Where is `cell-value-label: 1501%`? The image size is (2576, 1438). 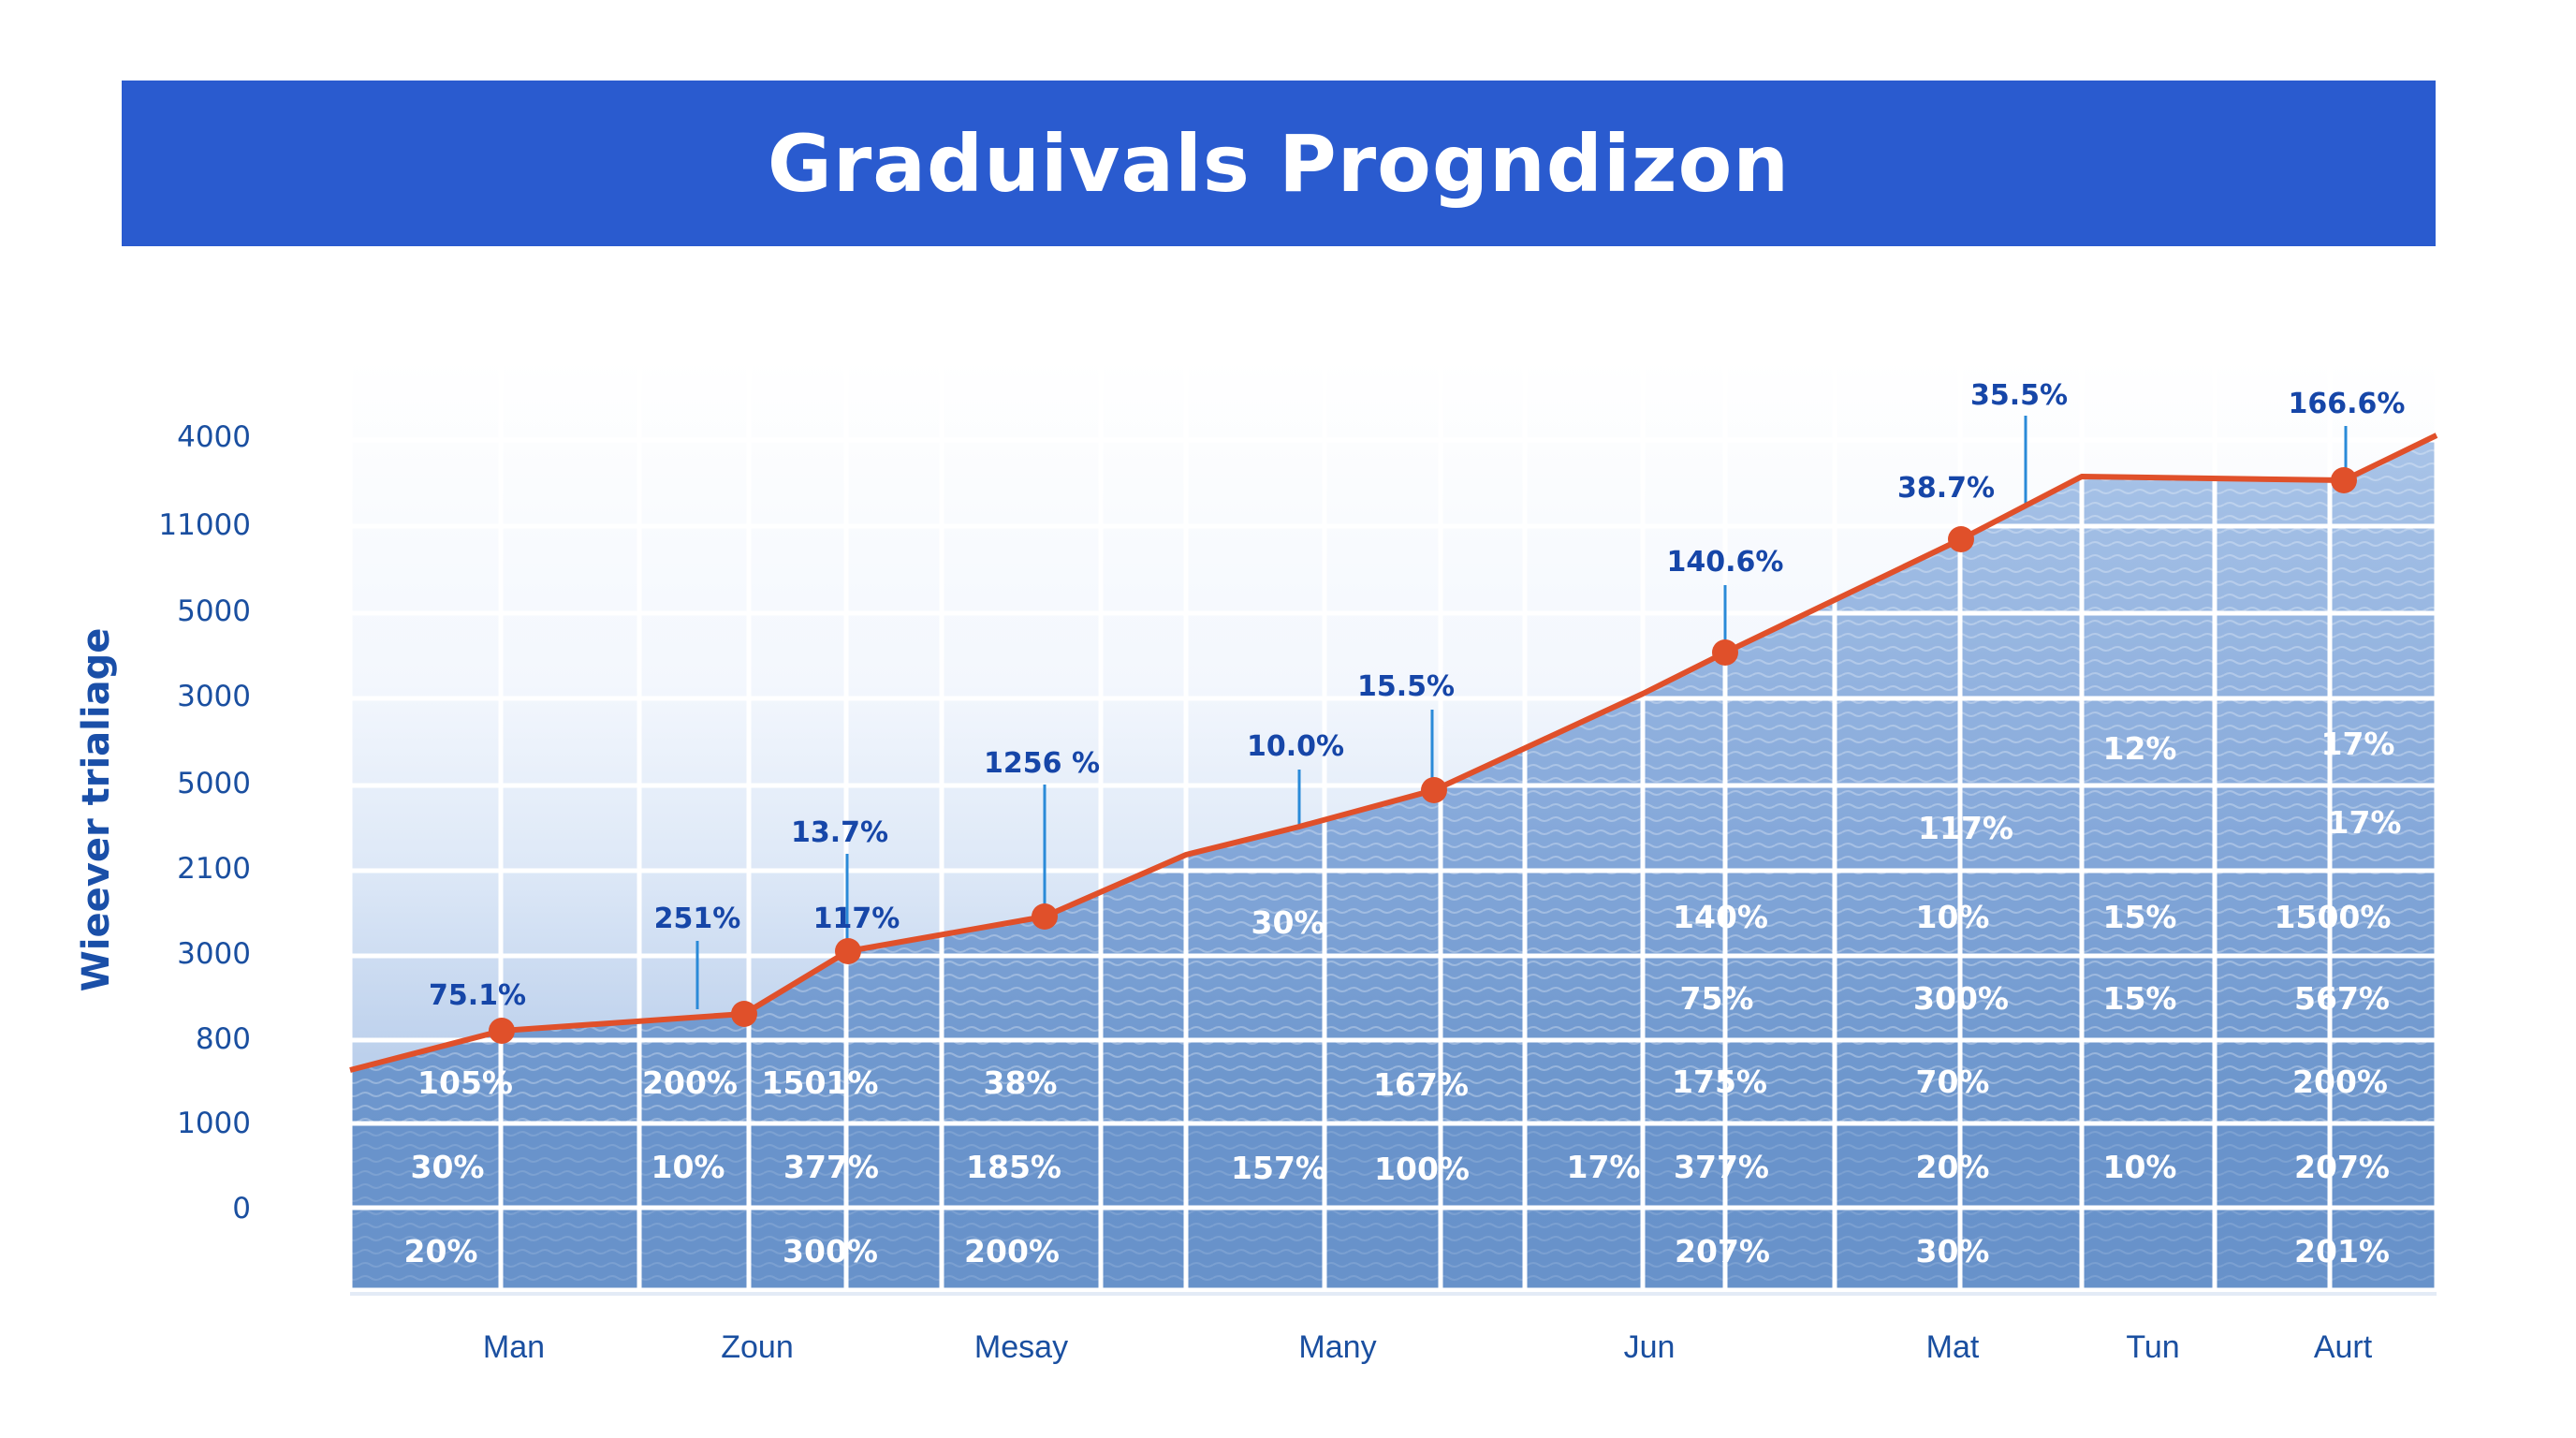 cell-value-label: 1501% is located at coordinates (821, 1082).